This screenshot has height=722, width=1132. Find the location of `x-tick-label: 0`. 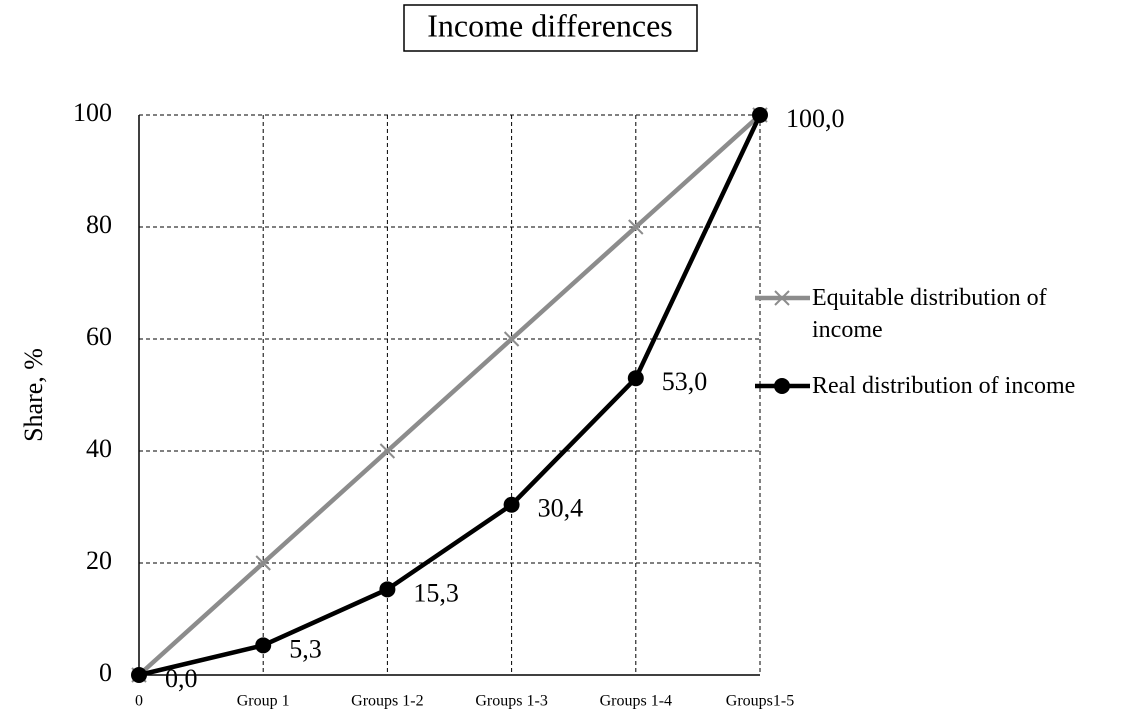

x-tick-label: 0 is located at coordinates (139, 701).